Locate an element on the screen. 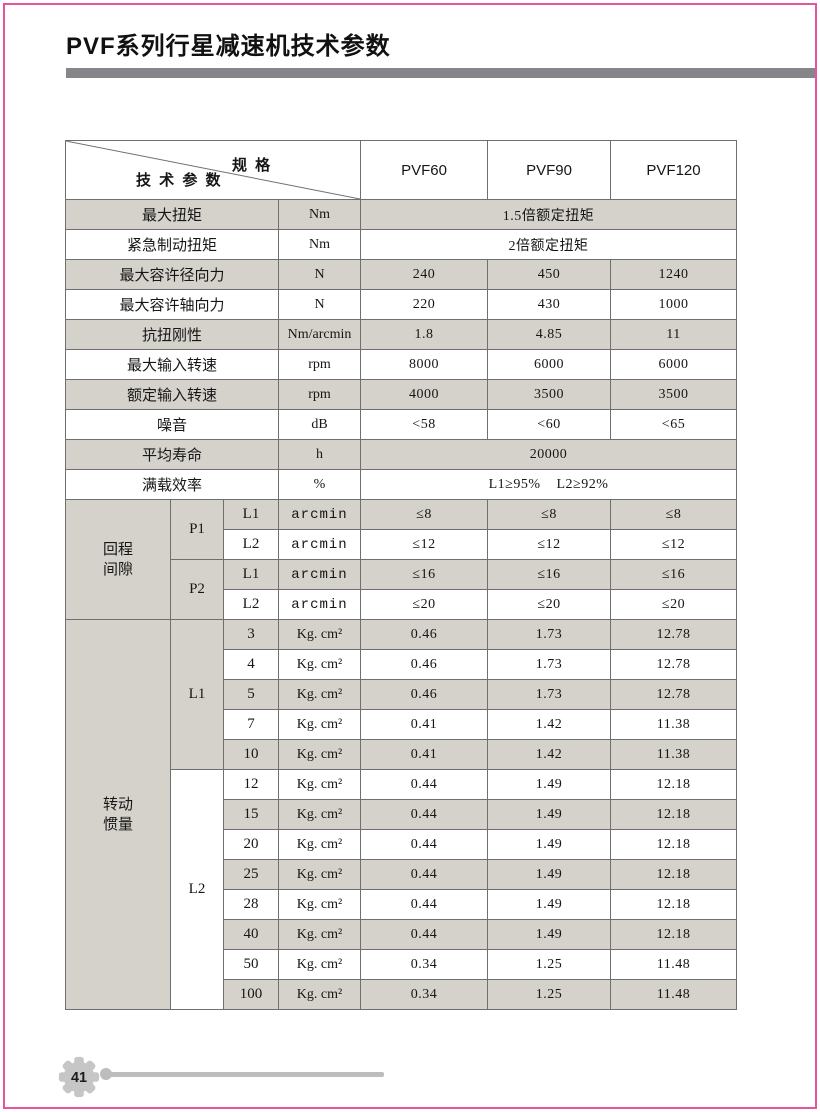 This screenshot has height=1112, width=820. table-row: 最大输入转速 rpm 8000 6000 6000 is located at coordinates (401, 364).